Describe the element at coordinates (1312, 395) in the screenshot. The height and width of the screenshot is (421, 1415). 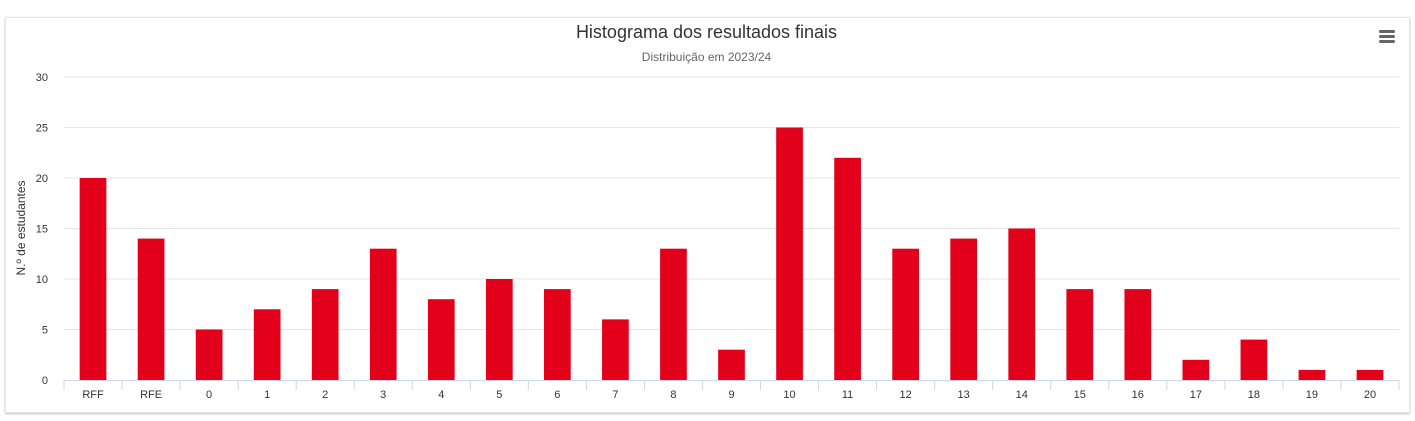
I see `x-tick-label: 19` at that location.